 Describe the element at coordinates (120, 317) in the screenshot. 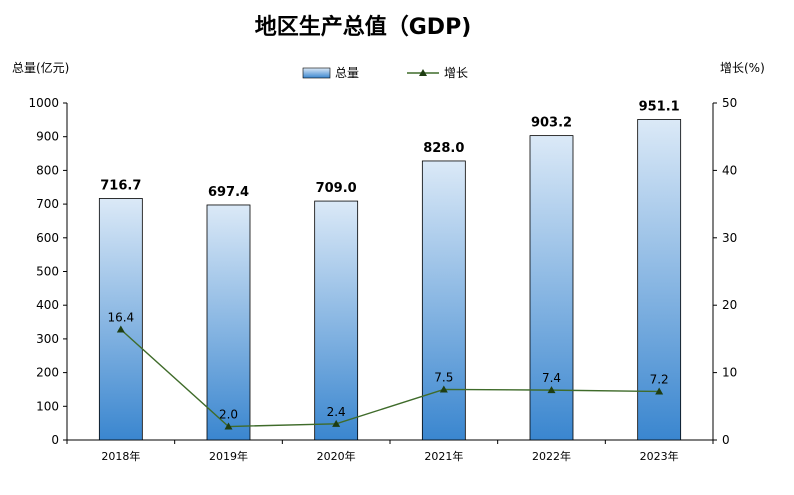

I see `line-value-label: 16.4` at that location.